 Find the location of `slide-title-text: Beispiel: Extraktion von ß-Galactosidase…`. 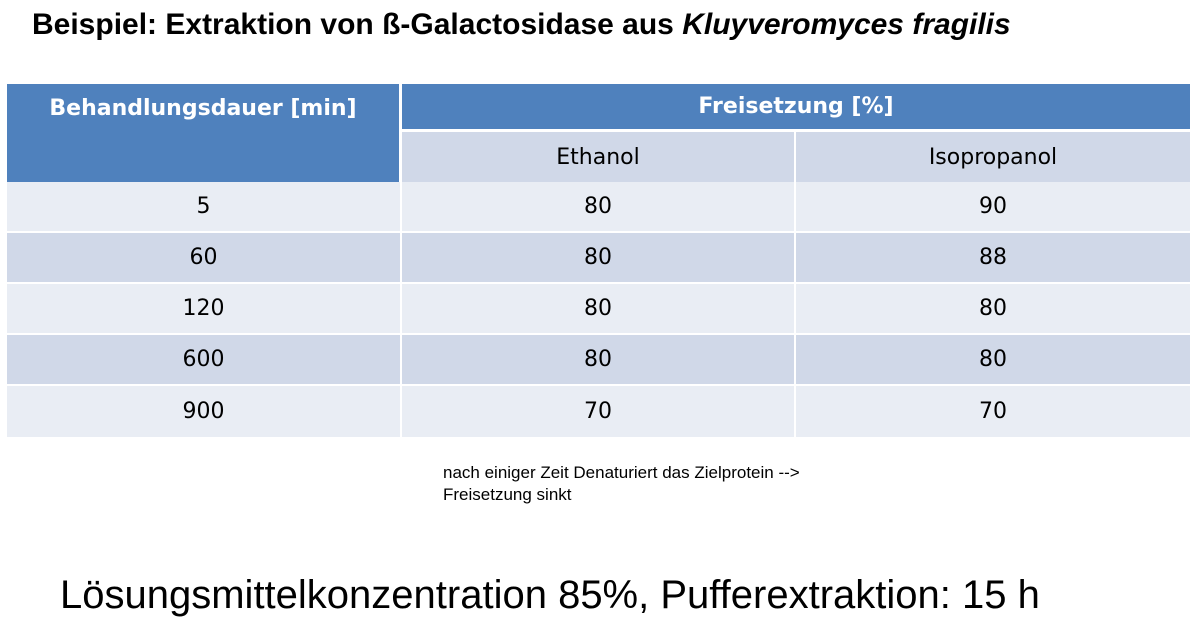

slide-title-text: Beispiel: Extraktion von ß-Galactosidase… is located at coordinates (357, 24).